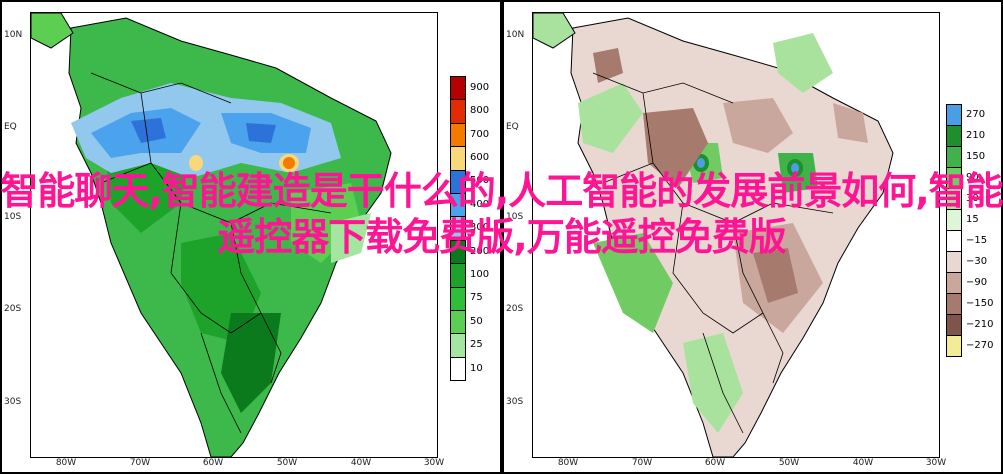 Image resolution: width=1003 pixels, height=474 pixels. What do you see at coordinates (434, 463) in the screenshot?
I see `lon-label-30w: 30W` at bounding box center [434, 463].